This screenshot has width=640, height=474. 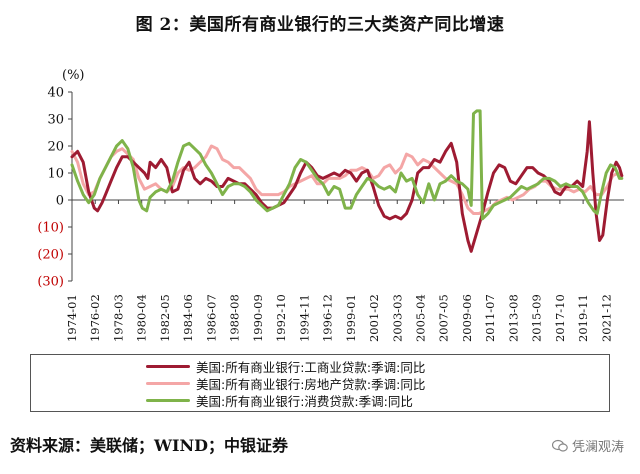 I want to click on x-tick-label: 2013-08, so click(x=513, y=318).